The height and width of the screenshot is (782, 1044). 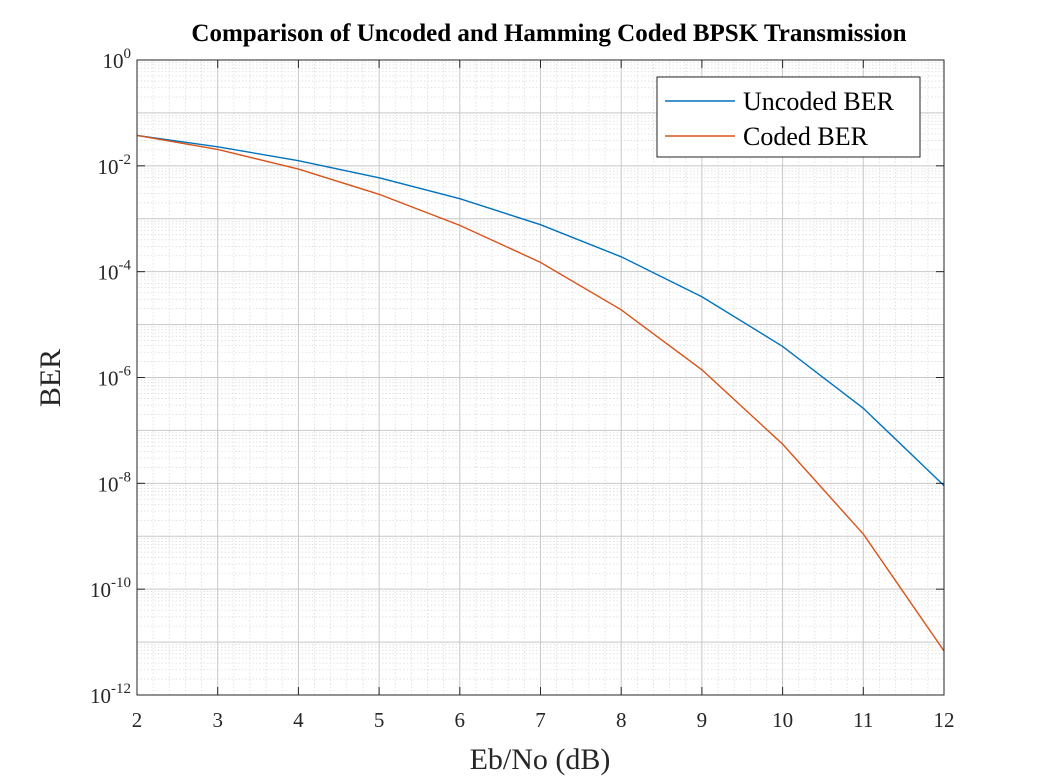 I want to click on x-tick-label: 7, so click(x=540, y=720).